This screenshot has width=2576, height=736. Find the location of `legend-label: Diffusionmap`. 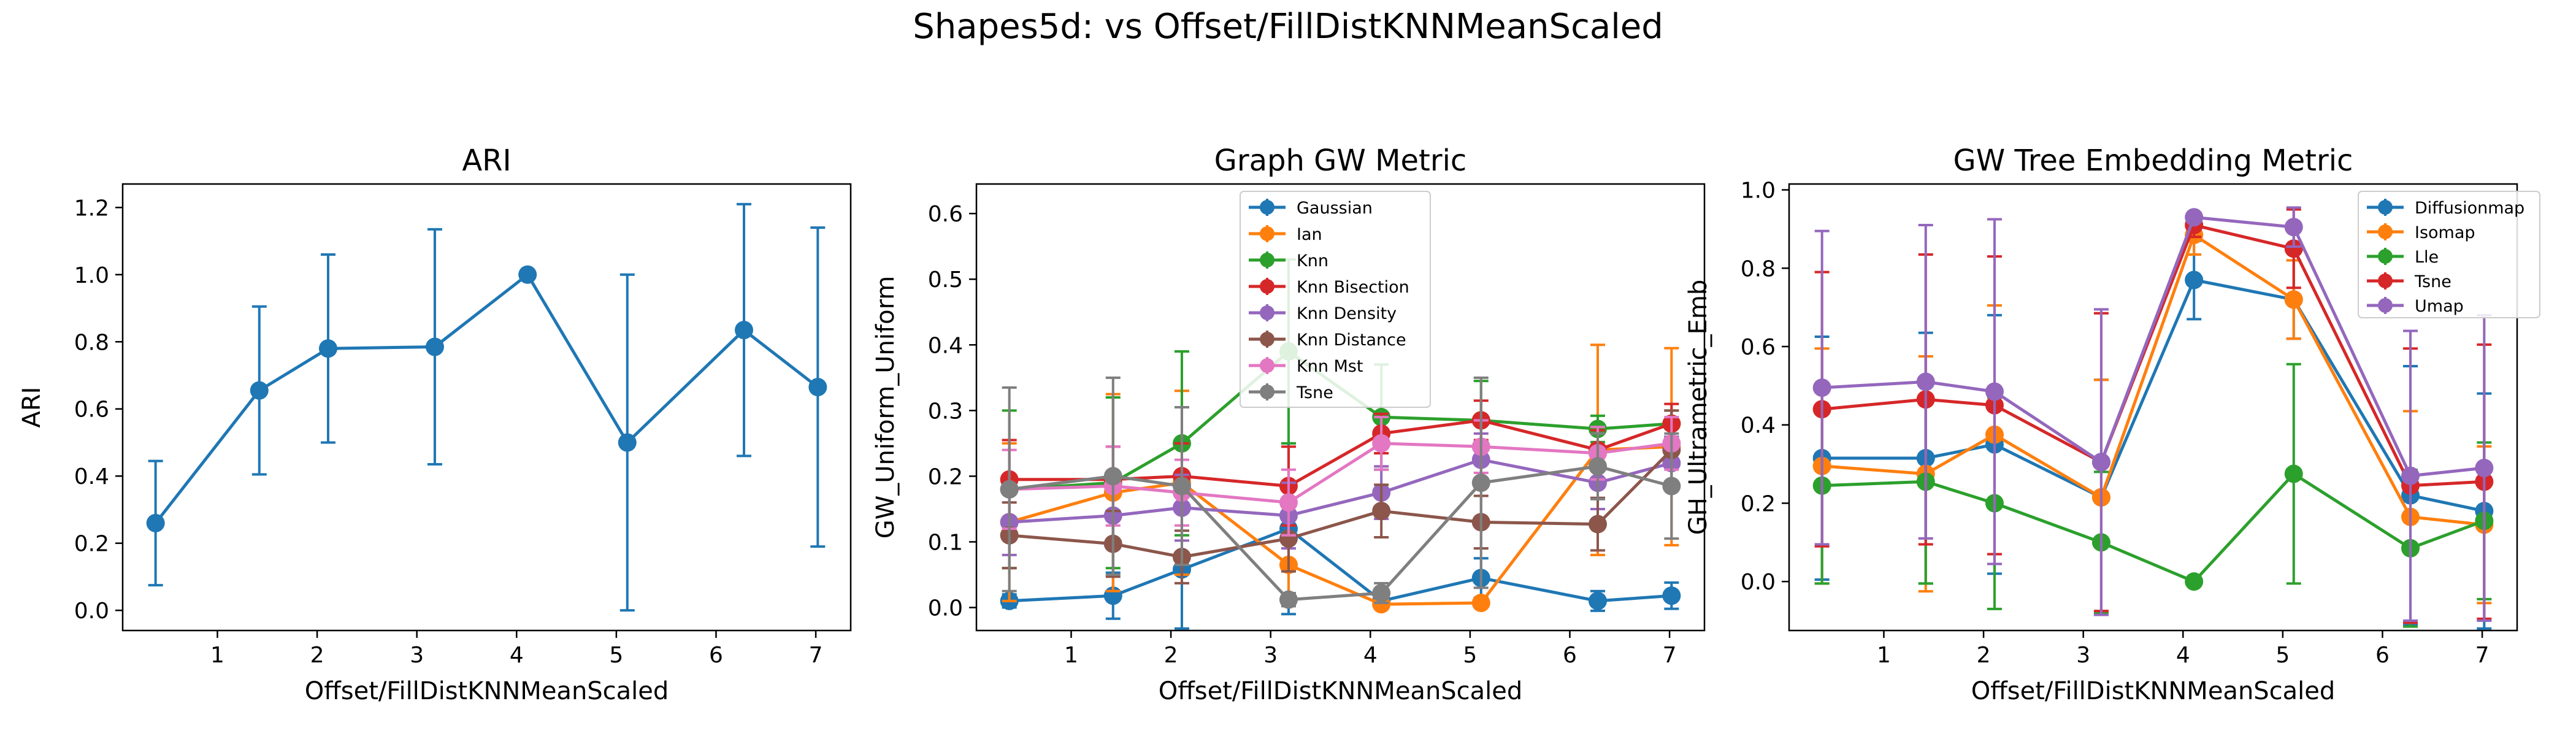

legend-label: Diffusionmap is located at coordinates (2469, 208).